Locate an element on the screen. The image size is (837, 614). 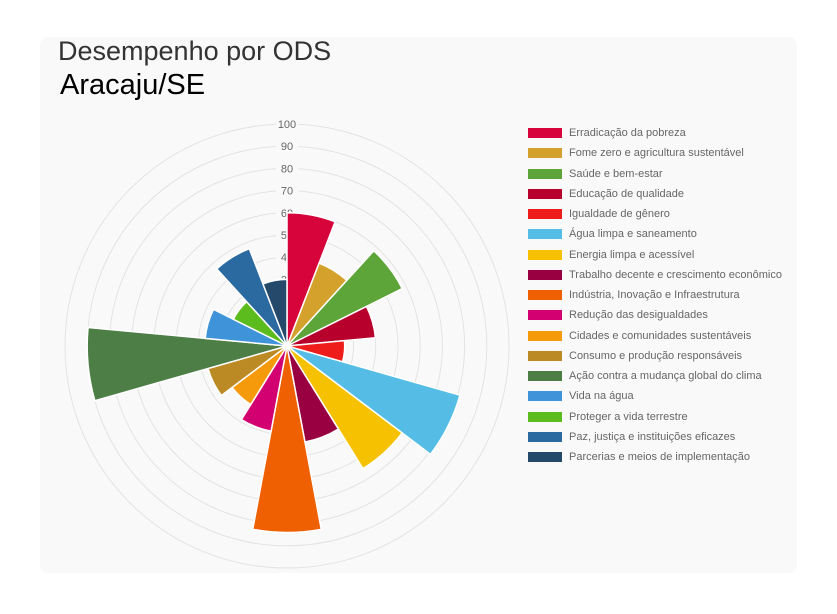
legend-item: Água limpa e saneamento is located at coordinates (655, 234).